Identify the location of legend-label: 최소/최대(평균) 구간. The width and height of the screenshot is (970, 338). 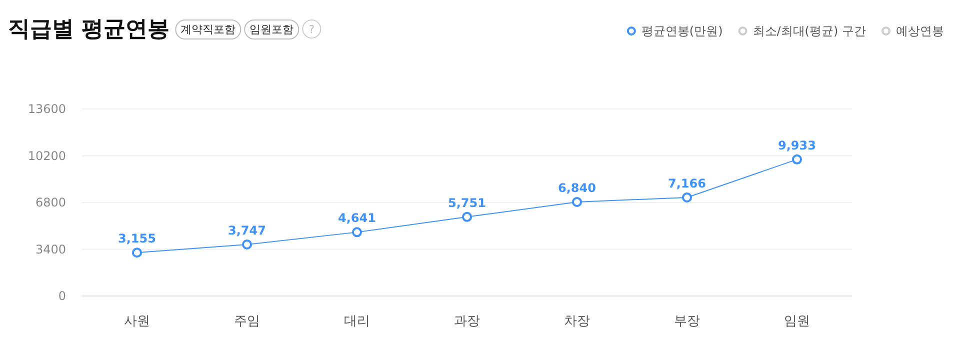
(809, 31).